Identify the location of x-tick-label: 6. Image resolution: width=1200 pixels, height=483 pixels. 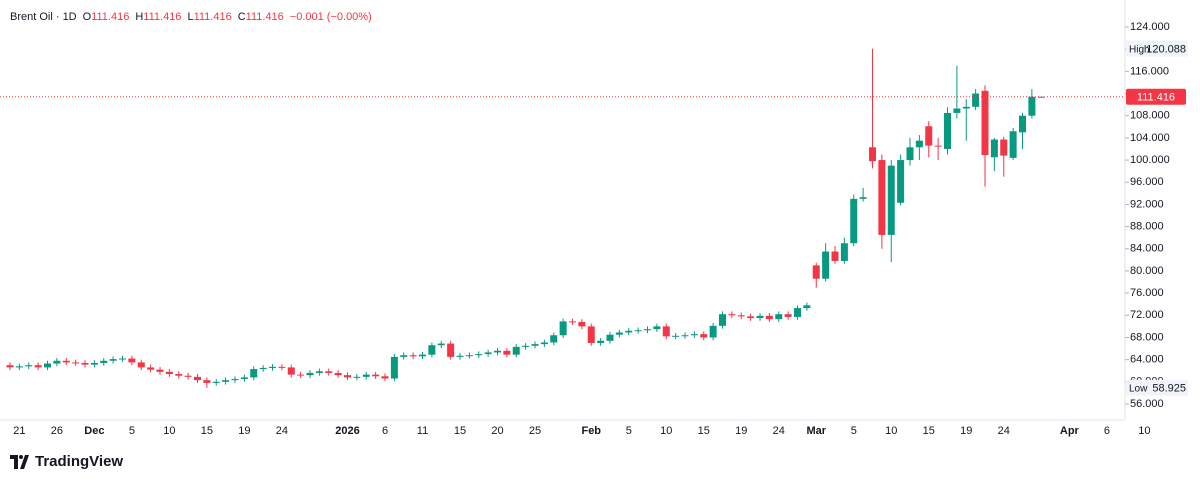
(1107, 431).